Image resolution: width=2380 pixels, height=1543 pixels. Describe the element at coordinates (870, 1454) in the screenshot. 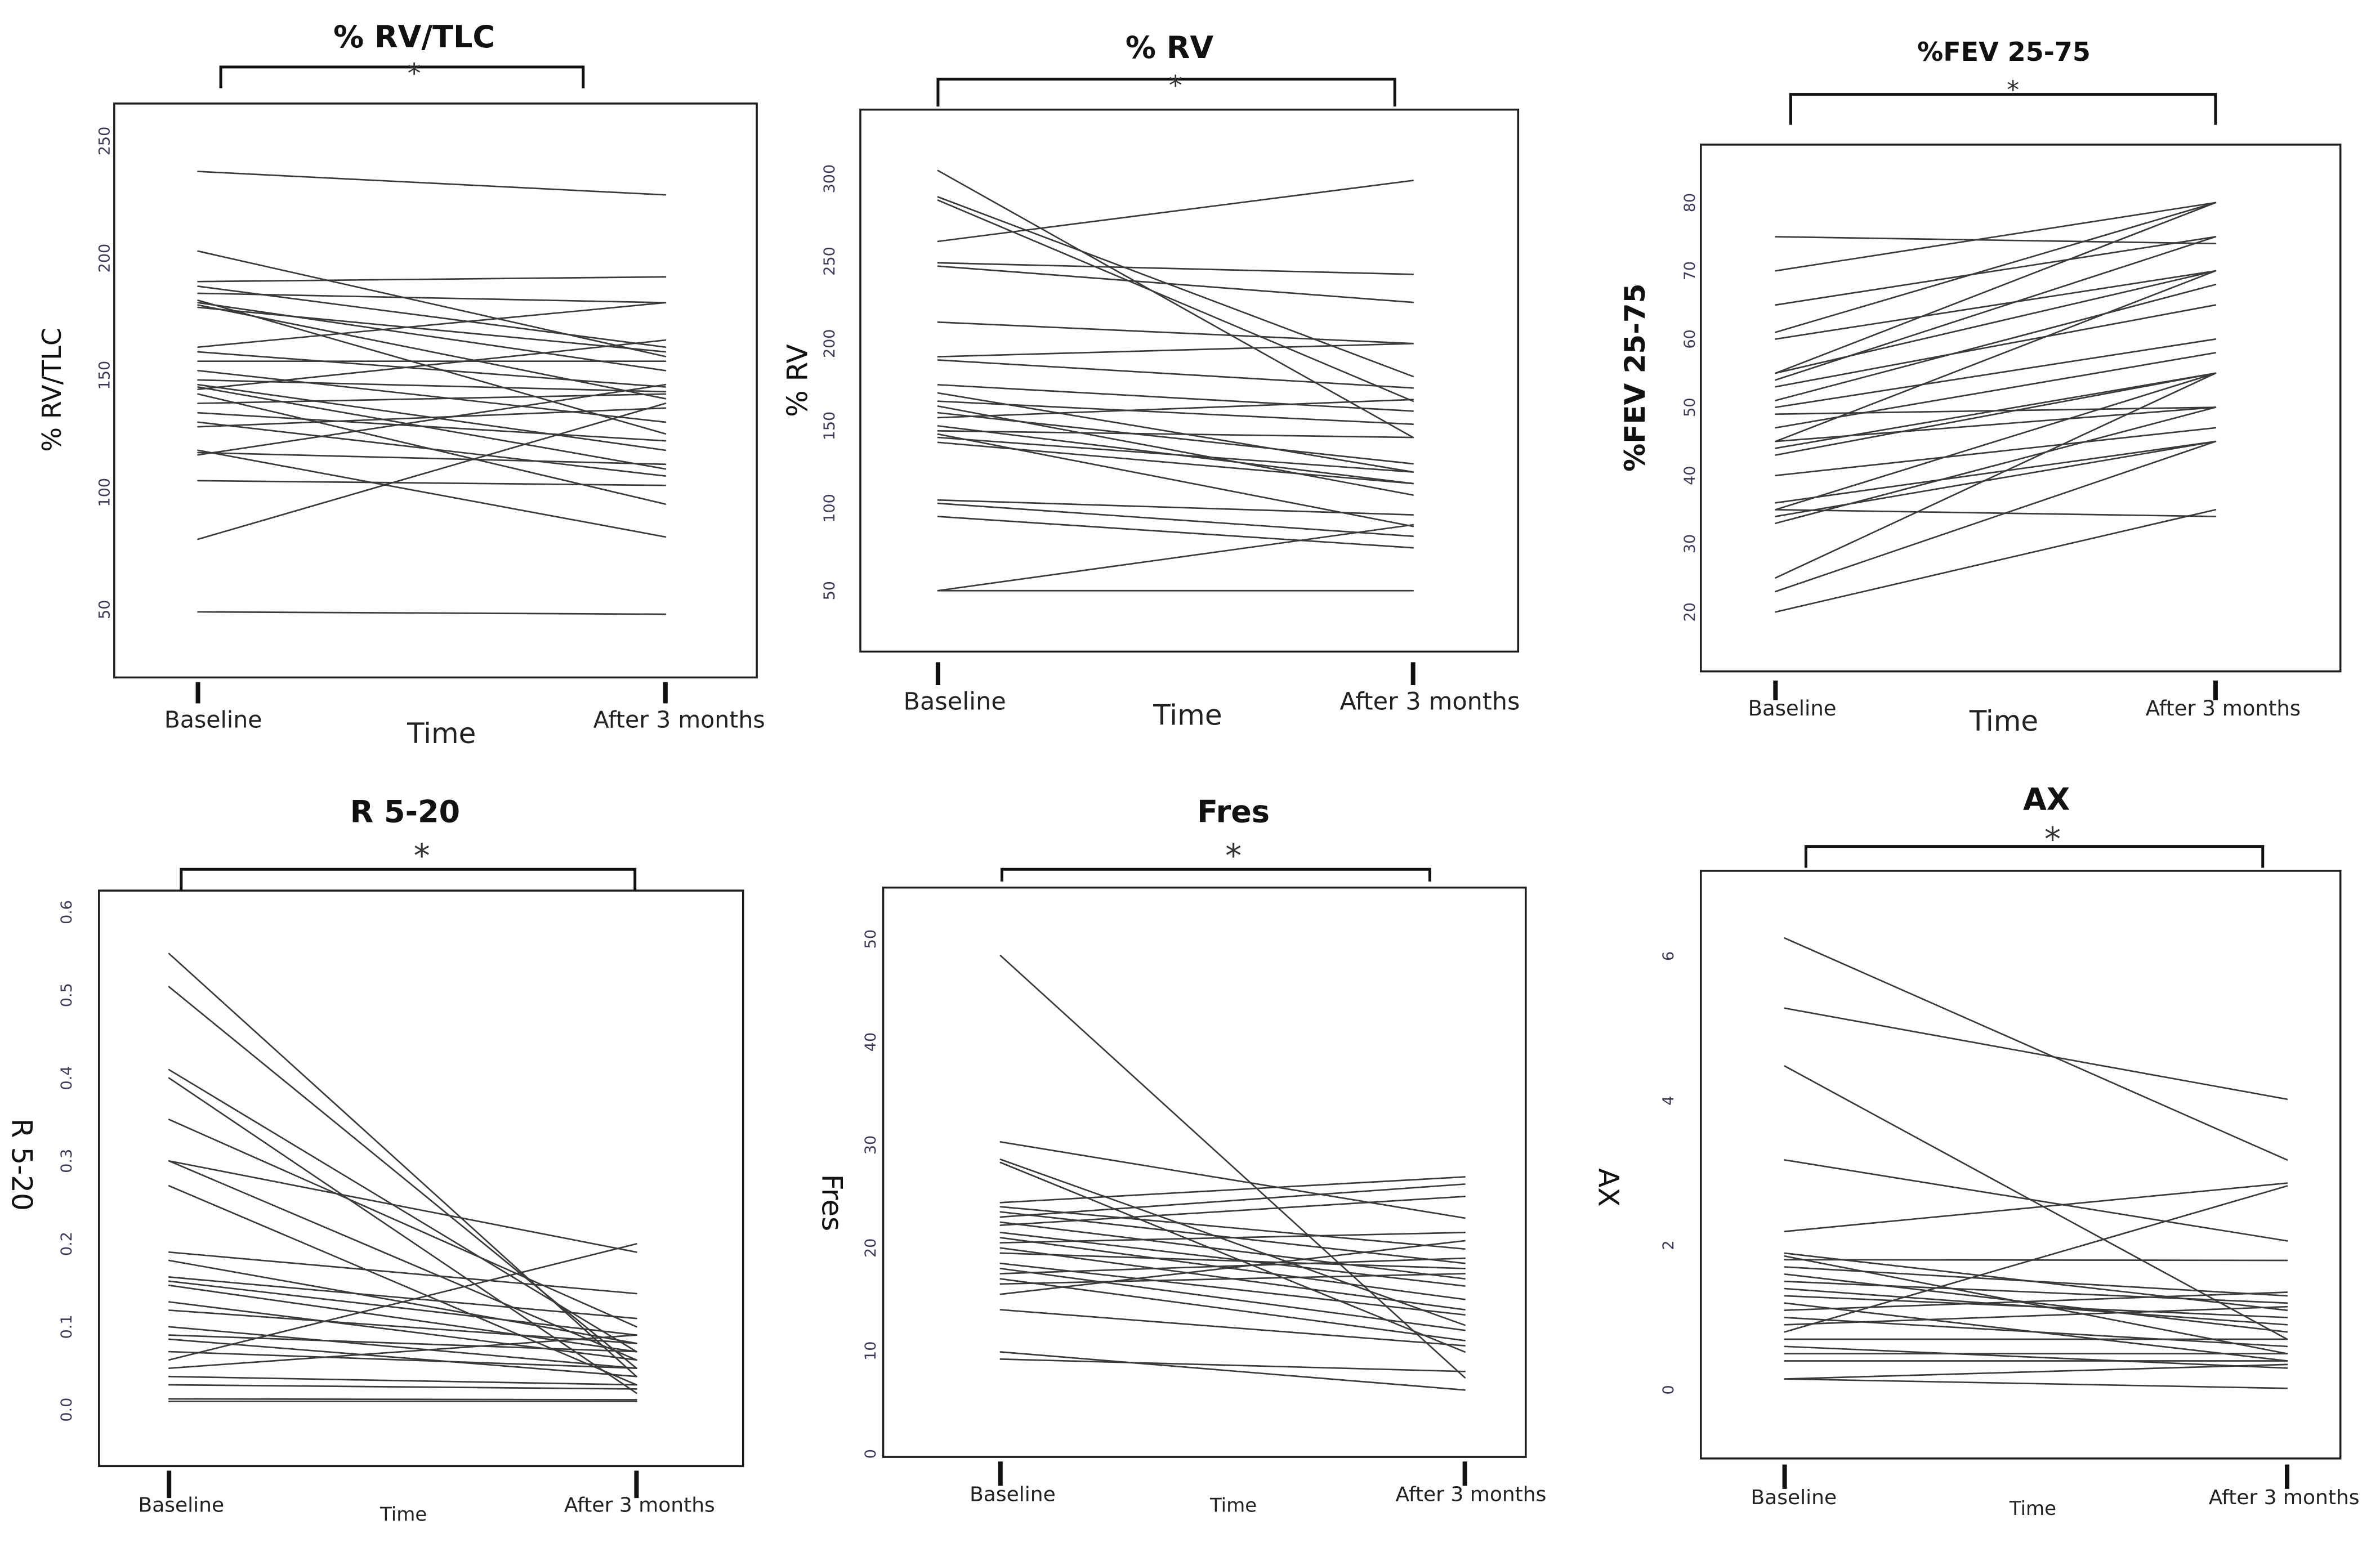

I see `y-tick-label: 0` at that location.